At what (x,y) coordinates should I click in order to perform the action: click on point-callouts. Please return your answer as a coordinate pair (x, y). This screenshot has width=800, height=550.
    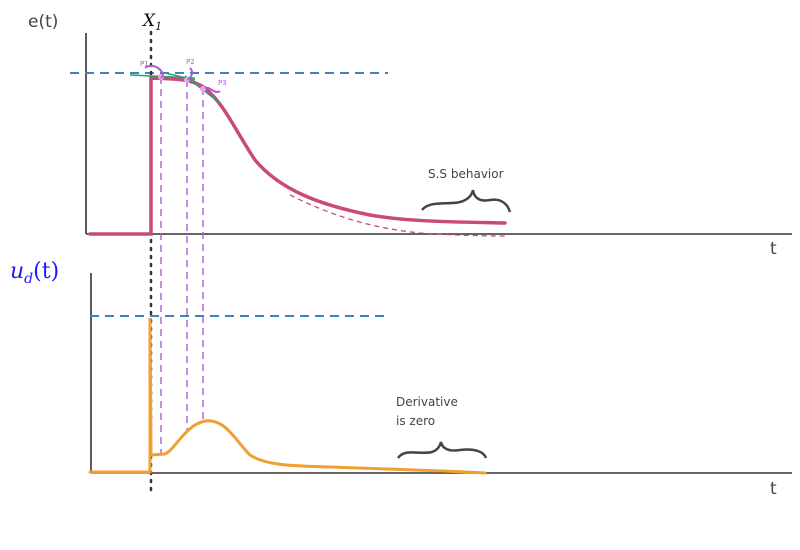
    Looking at the image, I should click on (182, 78).